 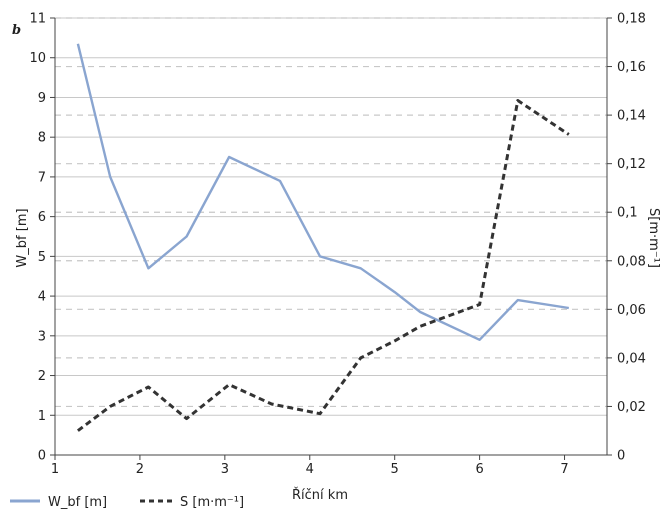 I want to click on x-tick-label: 4, so click(x=310, y=469).